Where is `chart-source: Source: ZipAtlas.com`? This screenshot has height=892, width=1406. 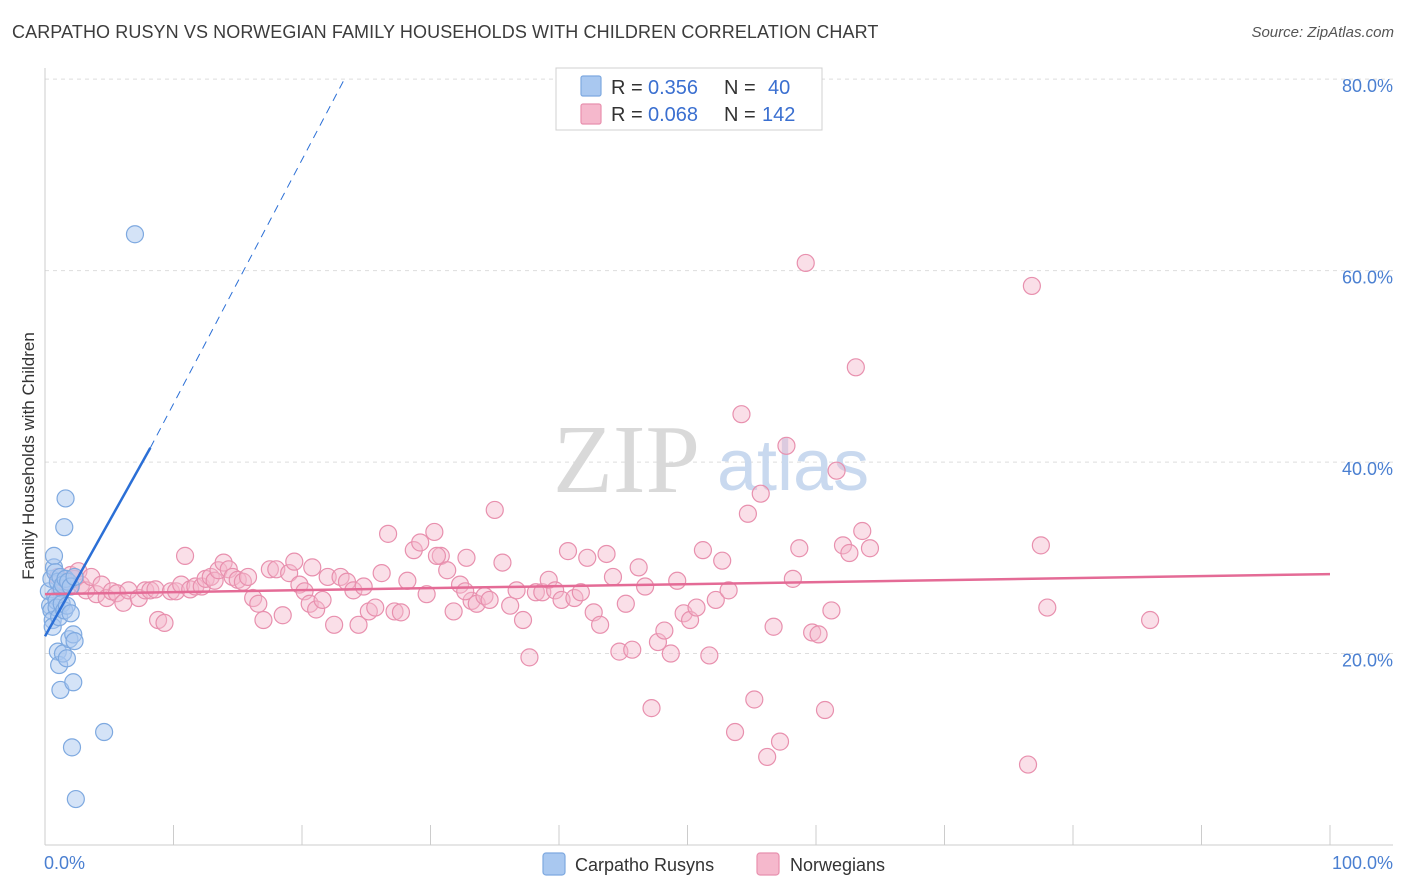
chart-source: Source: ZipAtlas.com is located at coordinates (1322, 32).